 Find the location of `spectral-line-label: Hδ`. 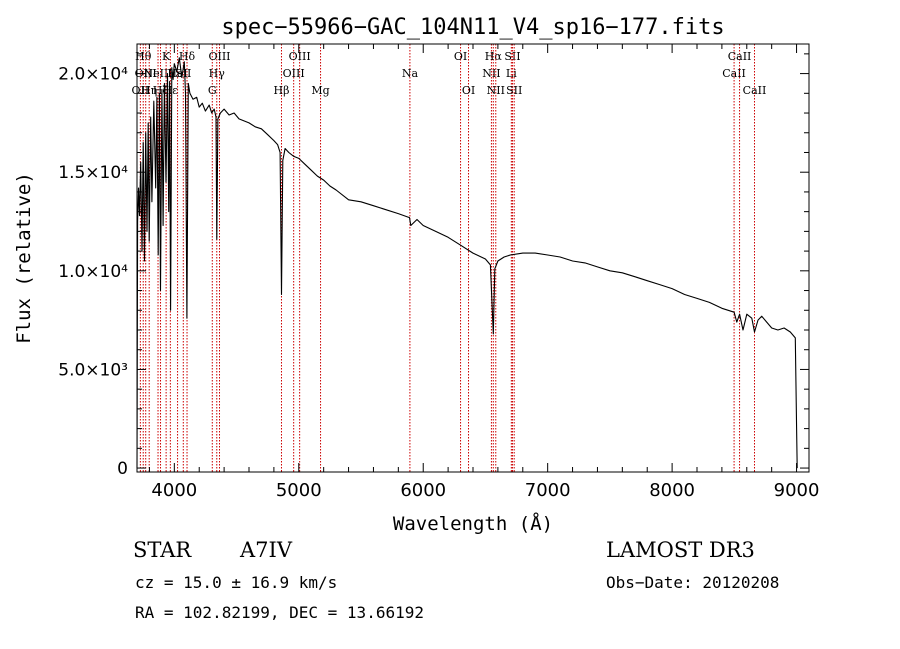

spectral-line-label: Hδ is located at coordinates (187, 56).